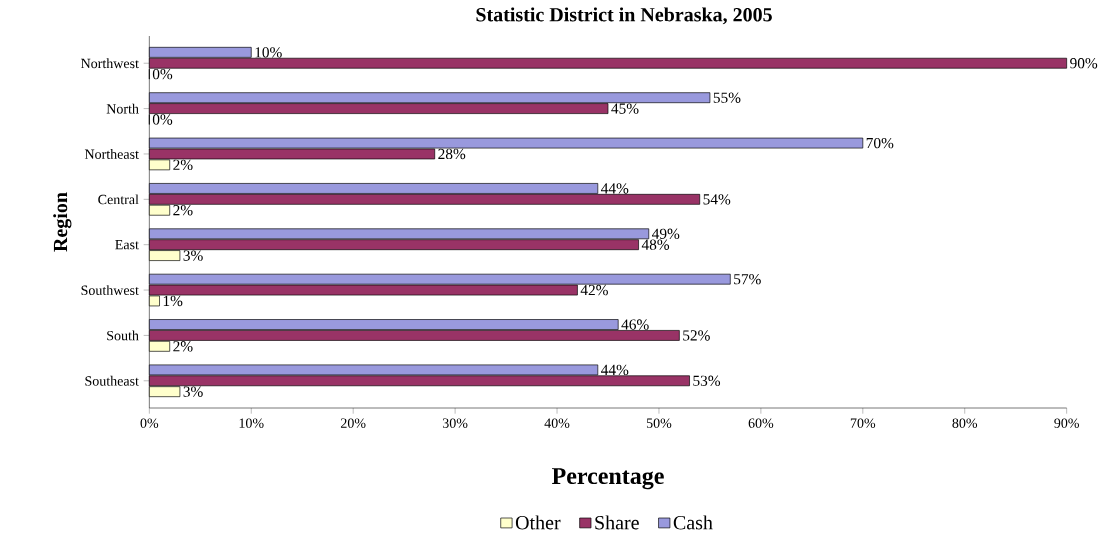  Describe the element at coordinates (149, 423) in the screenshot. I see `x-tick-label: 0%` at that location.